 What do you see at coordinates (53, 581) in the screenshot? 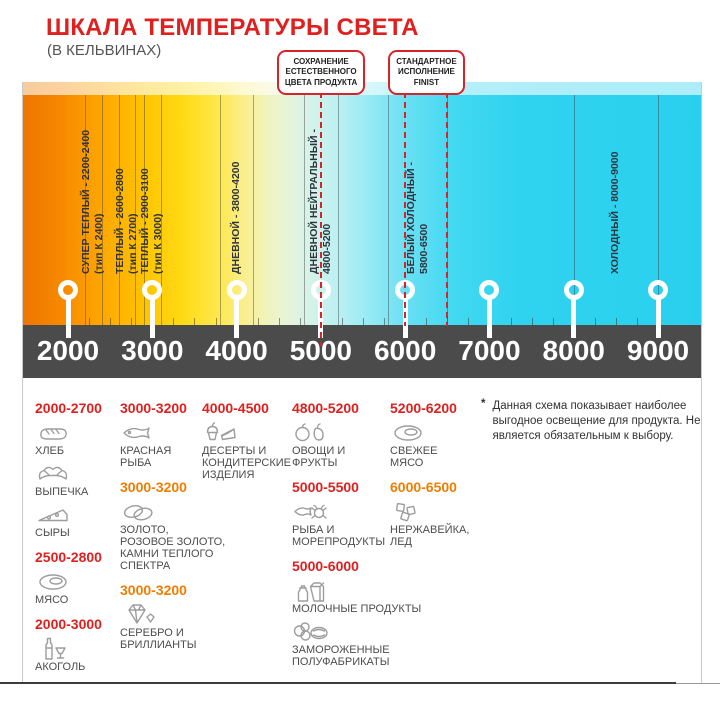
I see `meat-icon` at bounding box center [53, 581].